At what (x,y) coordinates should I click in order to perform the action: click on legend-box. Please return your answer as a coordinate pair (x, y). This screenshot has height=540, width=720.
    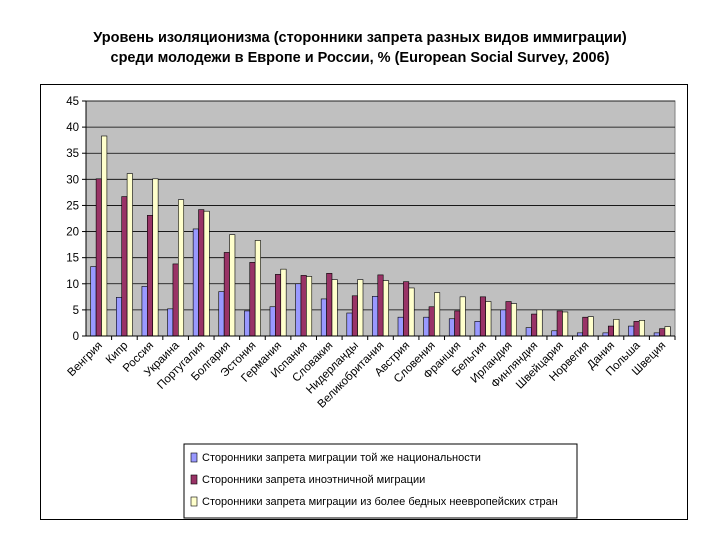
    Looking at the image, I should click on (380, 481).